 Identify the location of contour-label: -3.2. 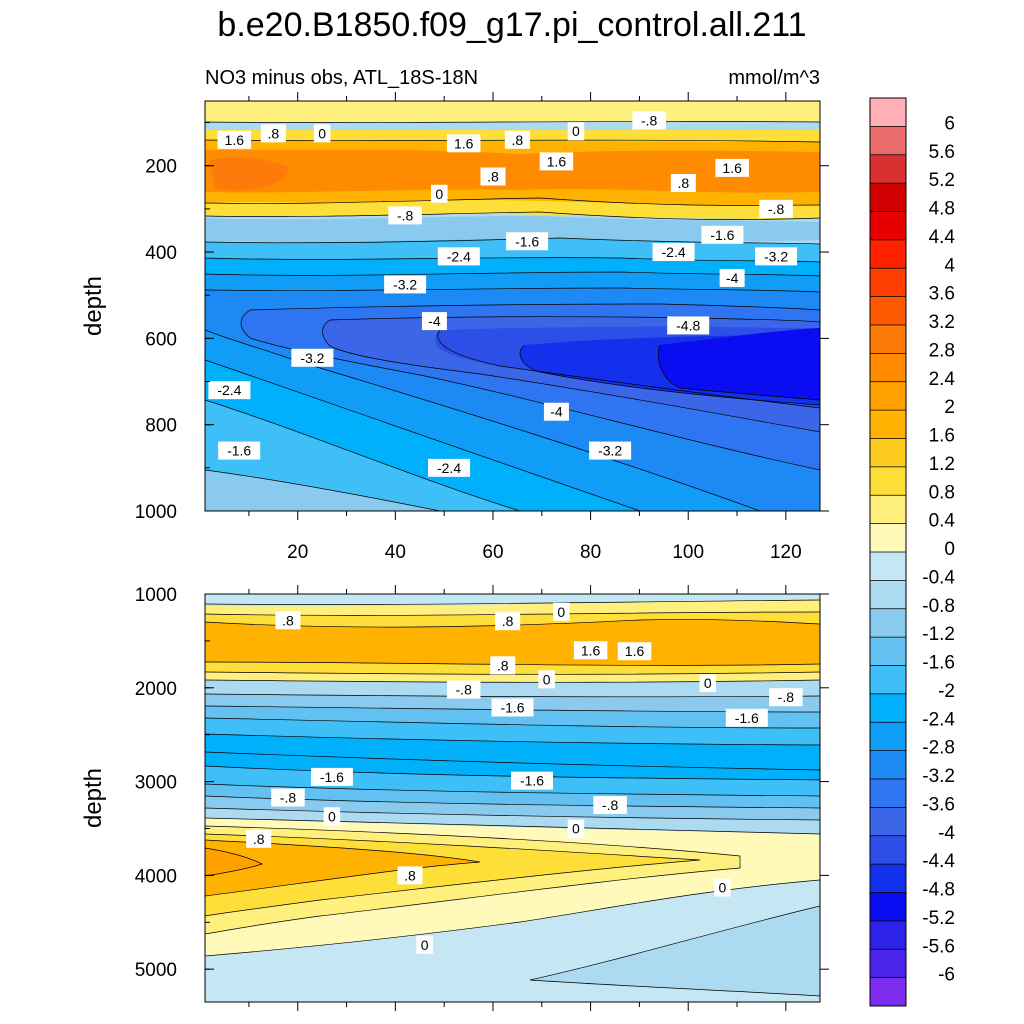
(610, 450).